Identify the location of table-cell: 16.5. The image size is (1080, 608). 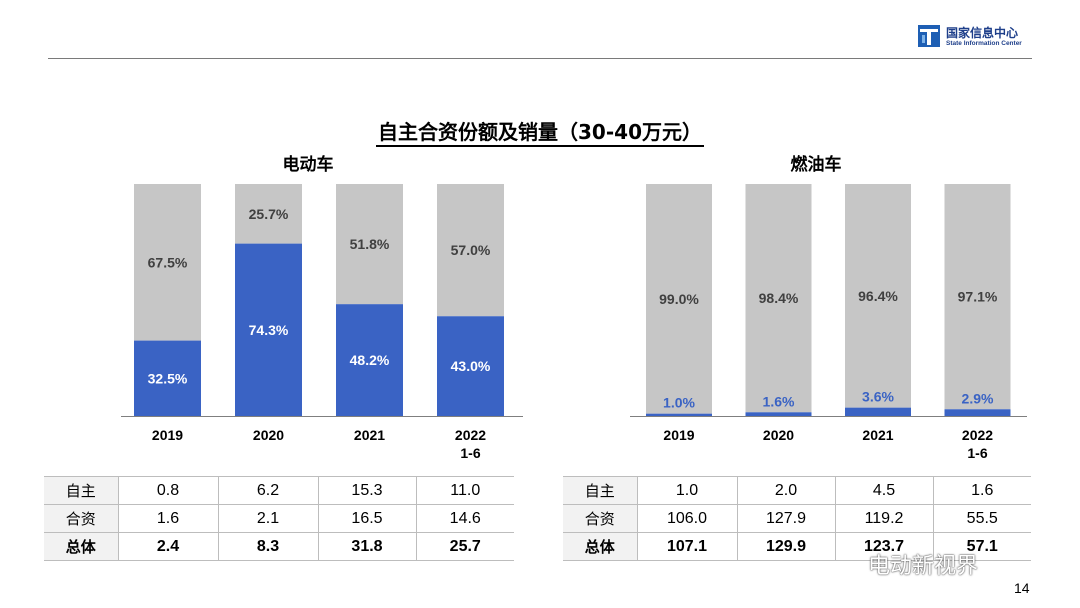
(366, 518).